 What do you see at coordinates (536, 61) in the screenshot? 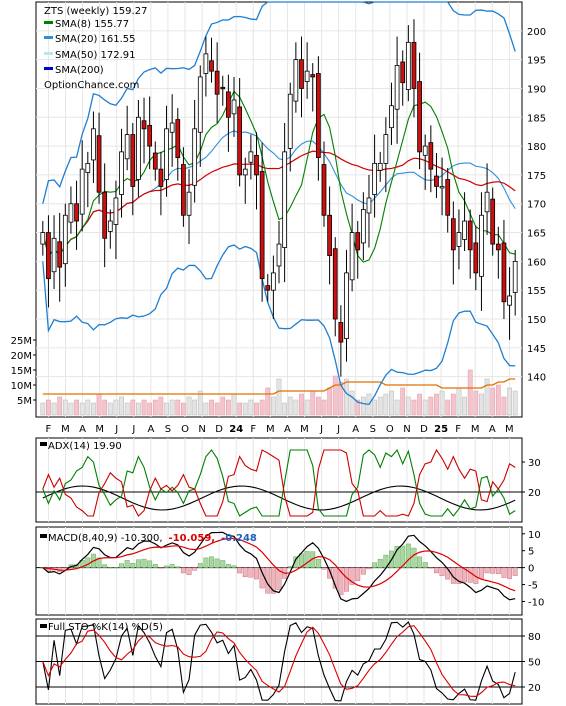
I see `y-tick-label: 195` at bounding box center [536, 61].